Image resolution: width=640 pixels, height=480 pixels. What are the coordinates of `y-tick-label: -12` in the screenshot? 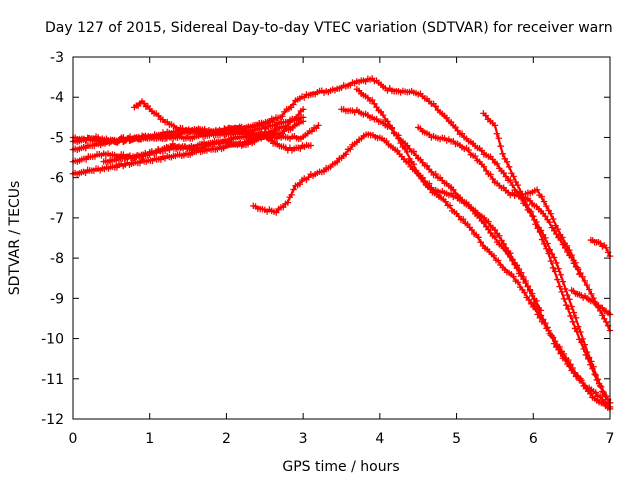 It's located at (52, 420).